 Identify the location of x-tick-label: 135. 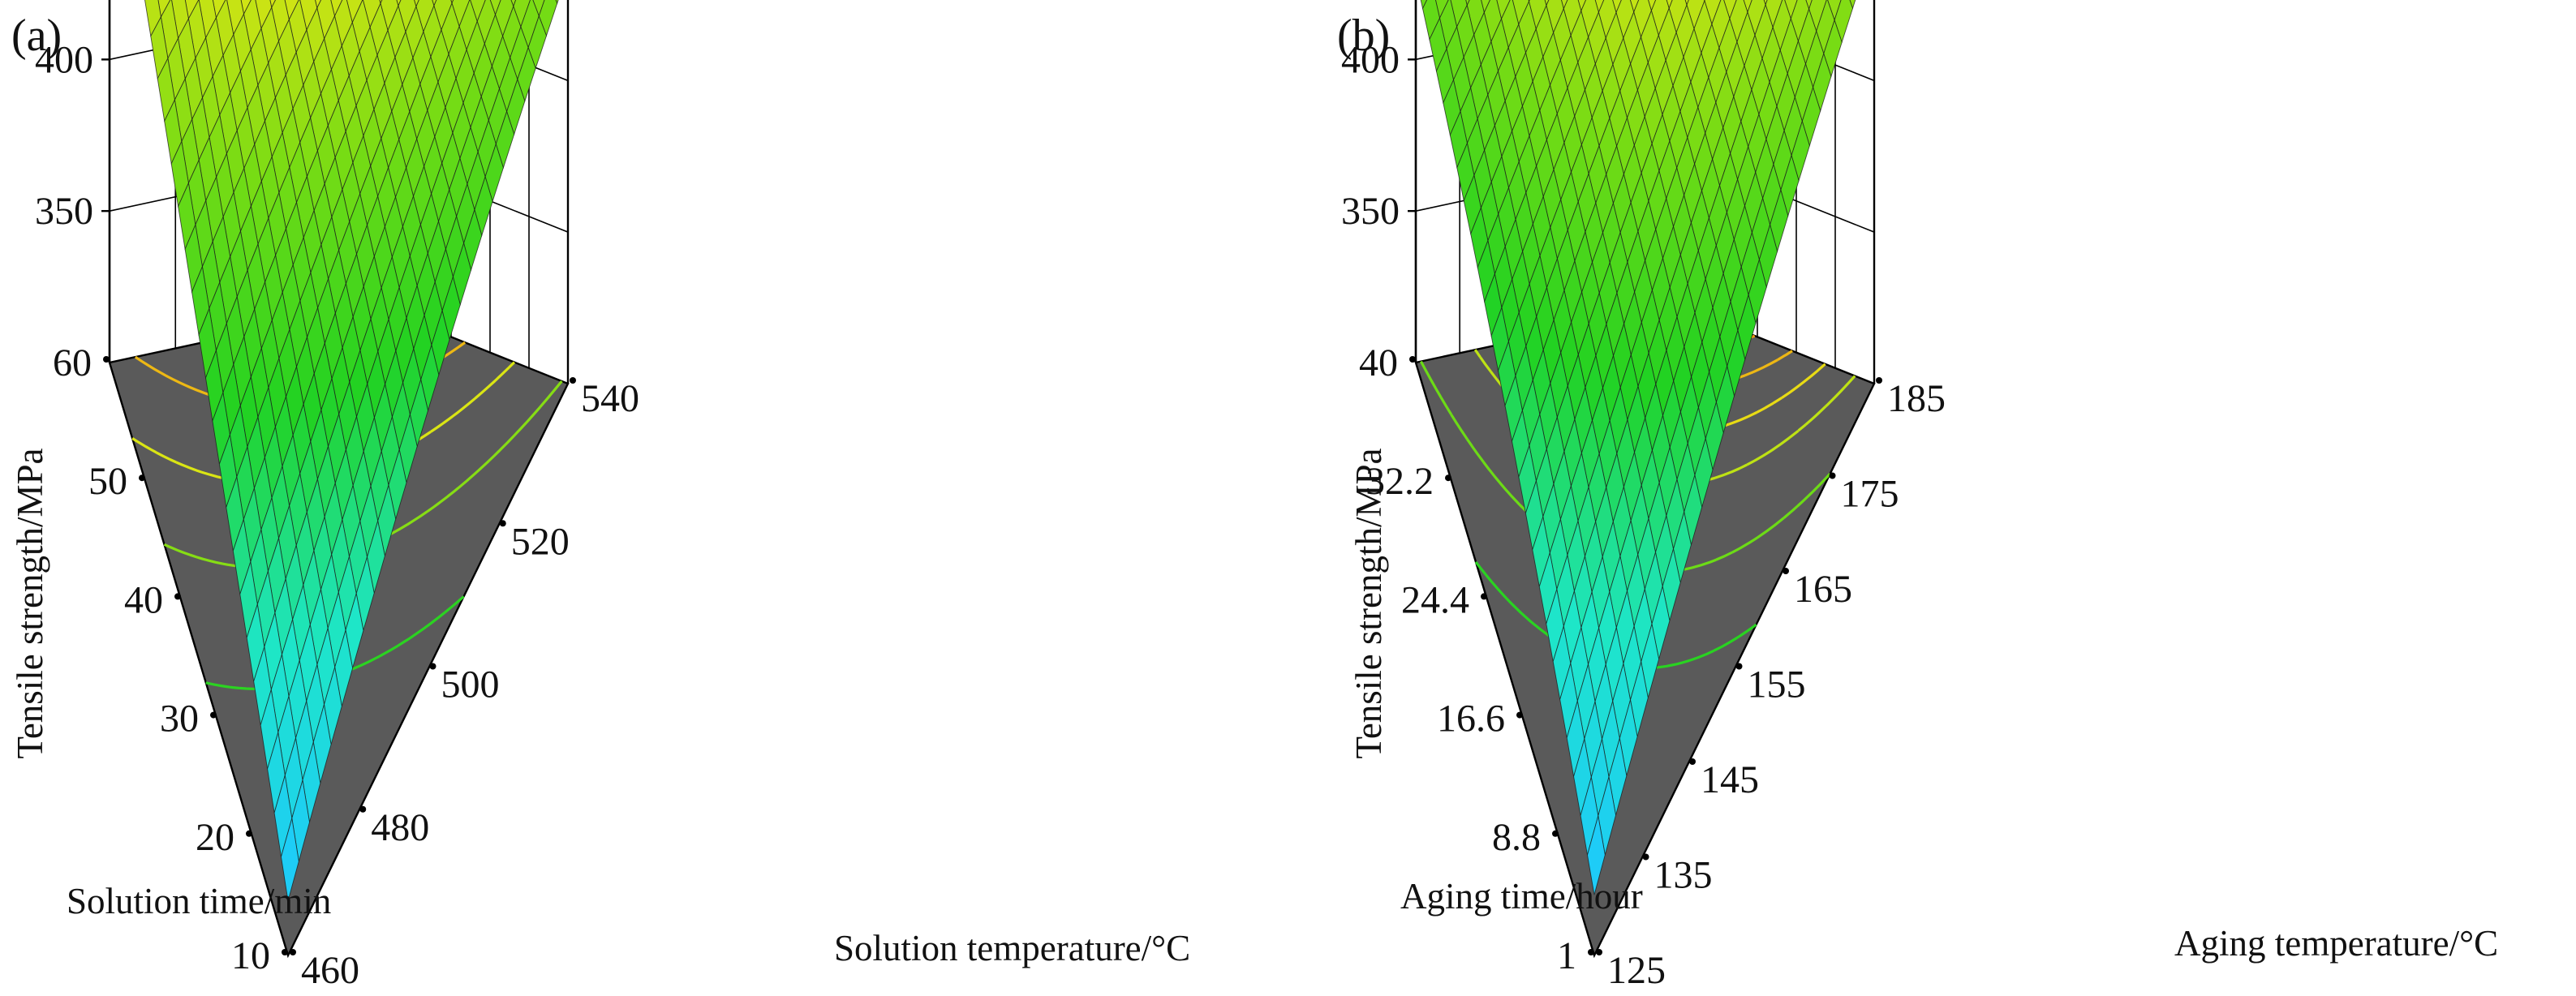
(1683, 875).